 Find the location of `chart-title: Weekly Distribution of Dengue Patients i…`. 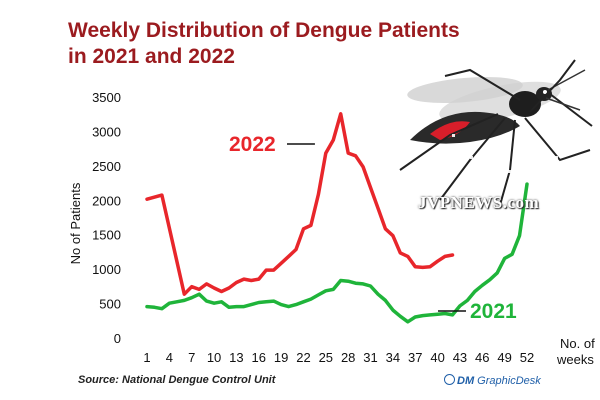

chart-title: Weekly Distribution of Dengue Patients i… is located at coordinates (278, 44).